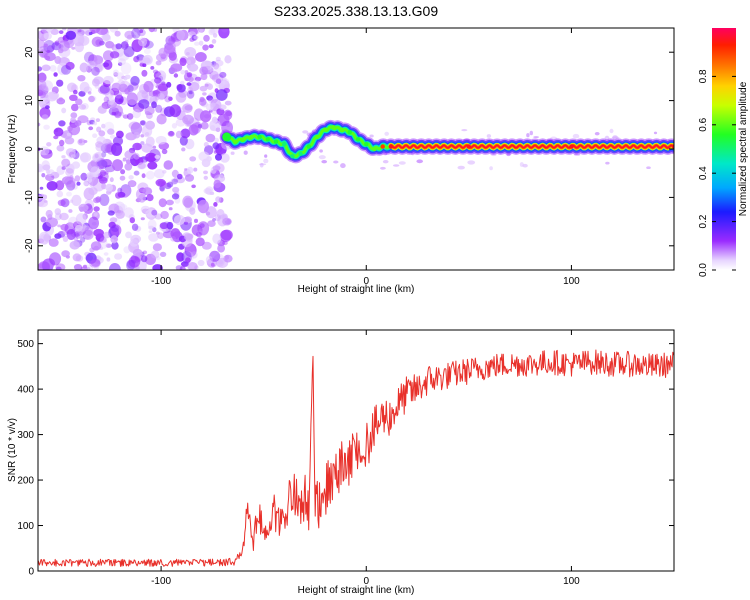 This screenshot has width=750, height=600. What do you see at coordinates (571, 581) in the screenshot?
I see `x-tick-label: 100` at bounding box center [571, 581].